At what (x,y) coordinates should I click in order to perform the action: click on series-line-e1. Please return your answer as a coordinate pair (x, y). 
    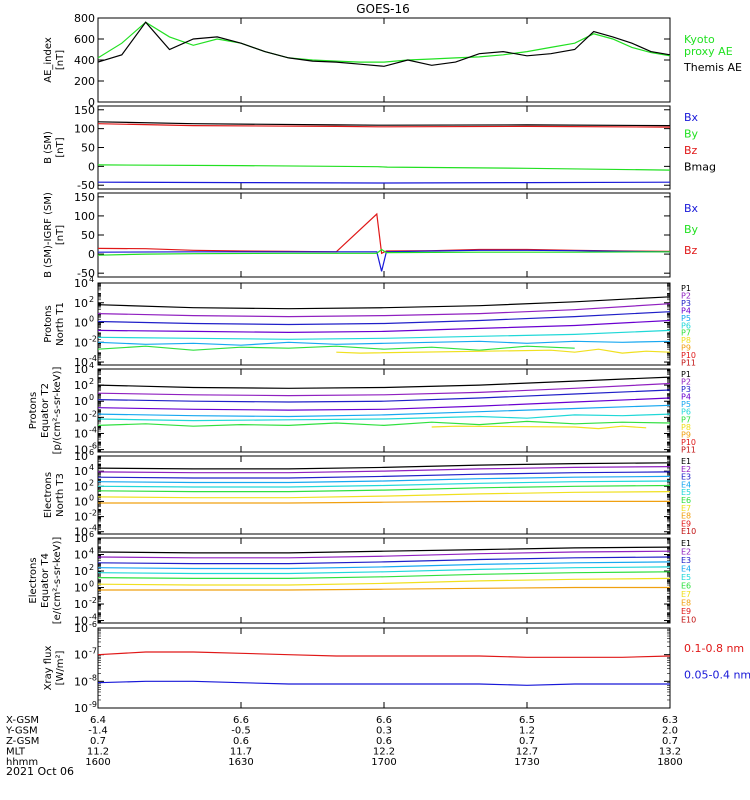
    Looking at the image, I should click on (384, 466).